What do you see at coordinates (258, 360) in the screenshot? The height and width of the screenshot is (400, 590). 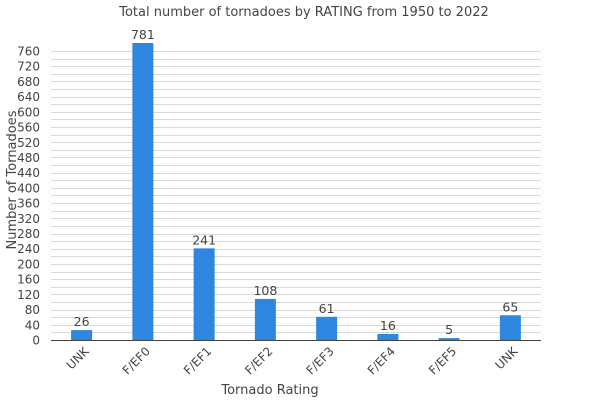 I see `x-tick-label: F/EF2` at bounding box center [258, 360].